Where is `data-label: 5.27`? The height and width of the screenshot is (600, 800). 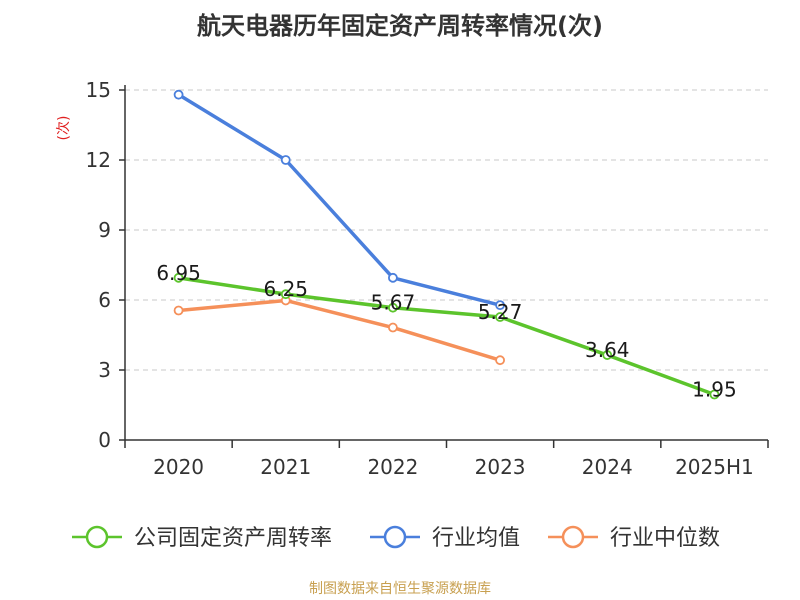
data-label: 5.27 is located at coordinates (500, 312).